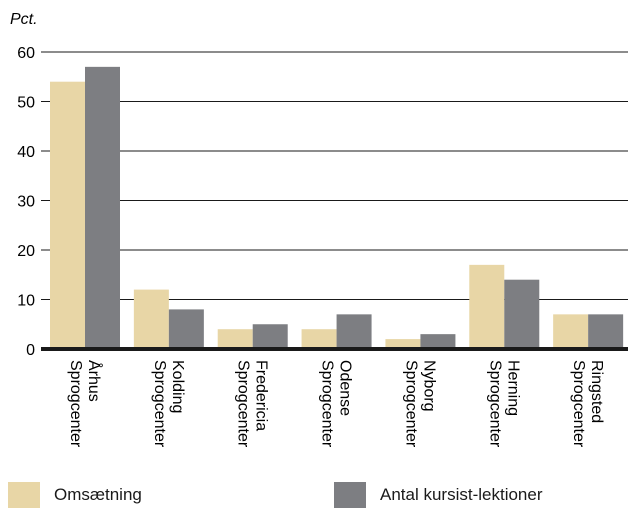 This screenshot has height=508, width=638. I want to click on legend-swatch-kursist-lektioner, so click(350, 495).